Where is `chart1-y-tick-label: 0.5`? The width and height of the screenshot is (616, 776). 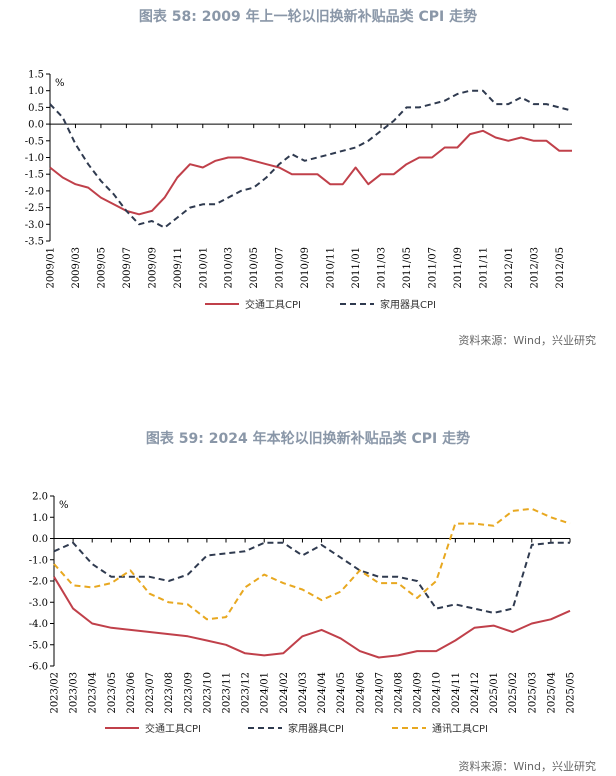
chart1-y-tick-label: 0.5 is located at coordinates (36, 108).